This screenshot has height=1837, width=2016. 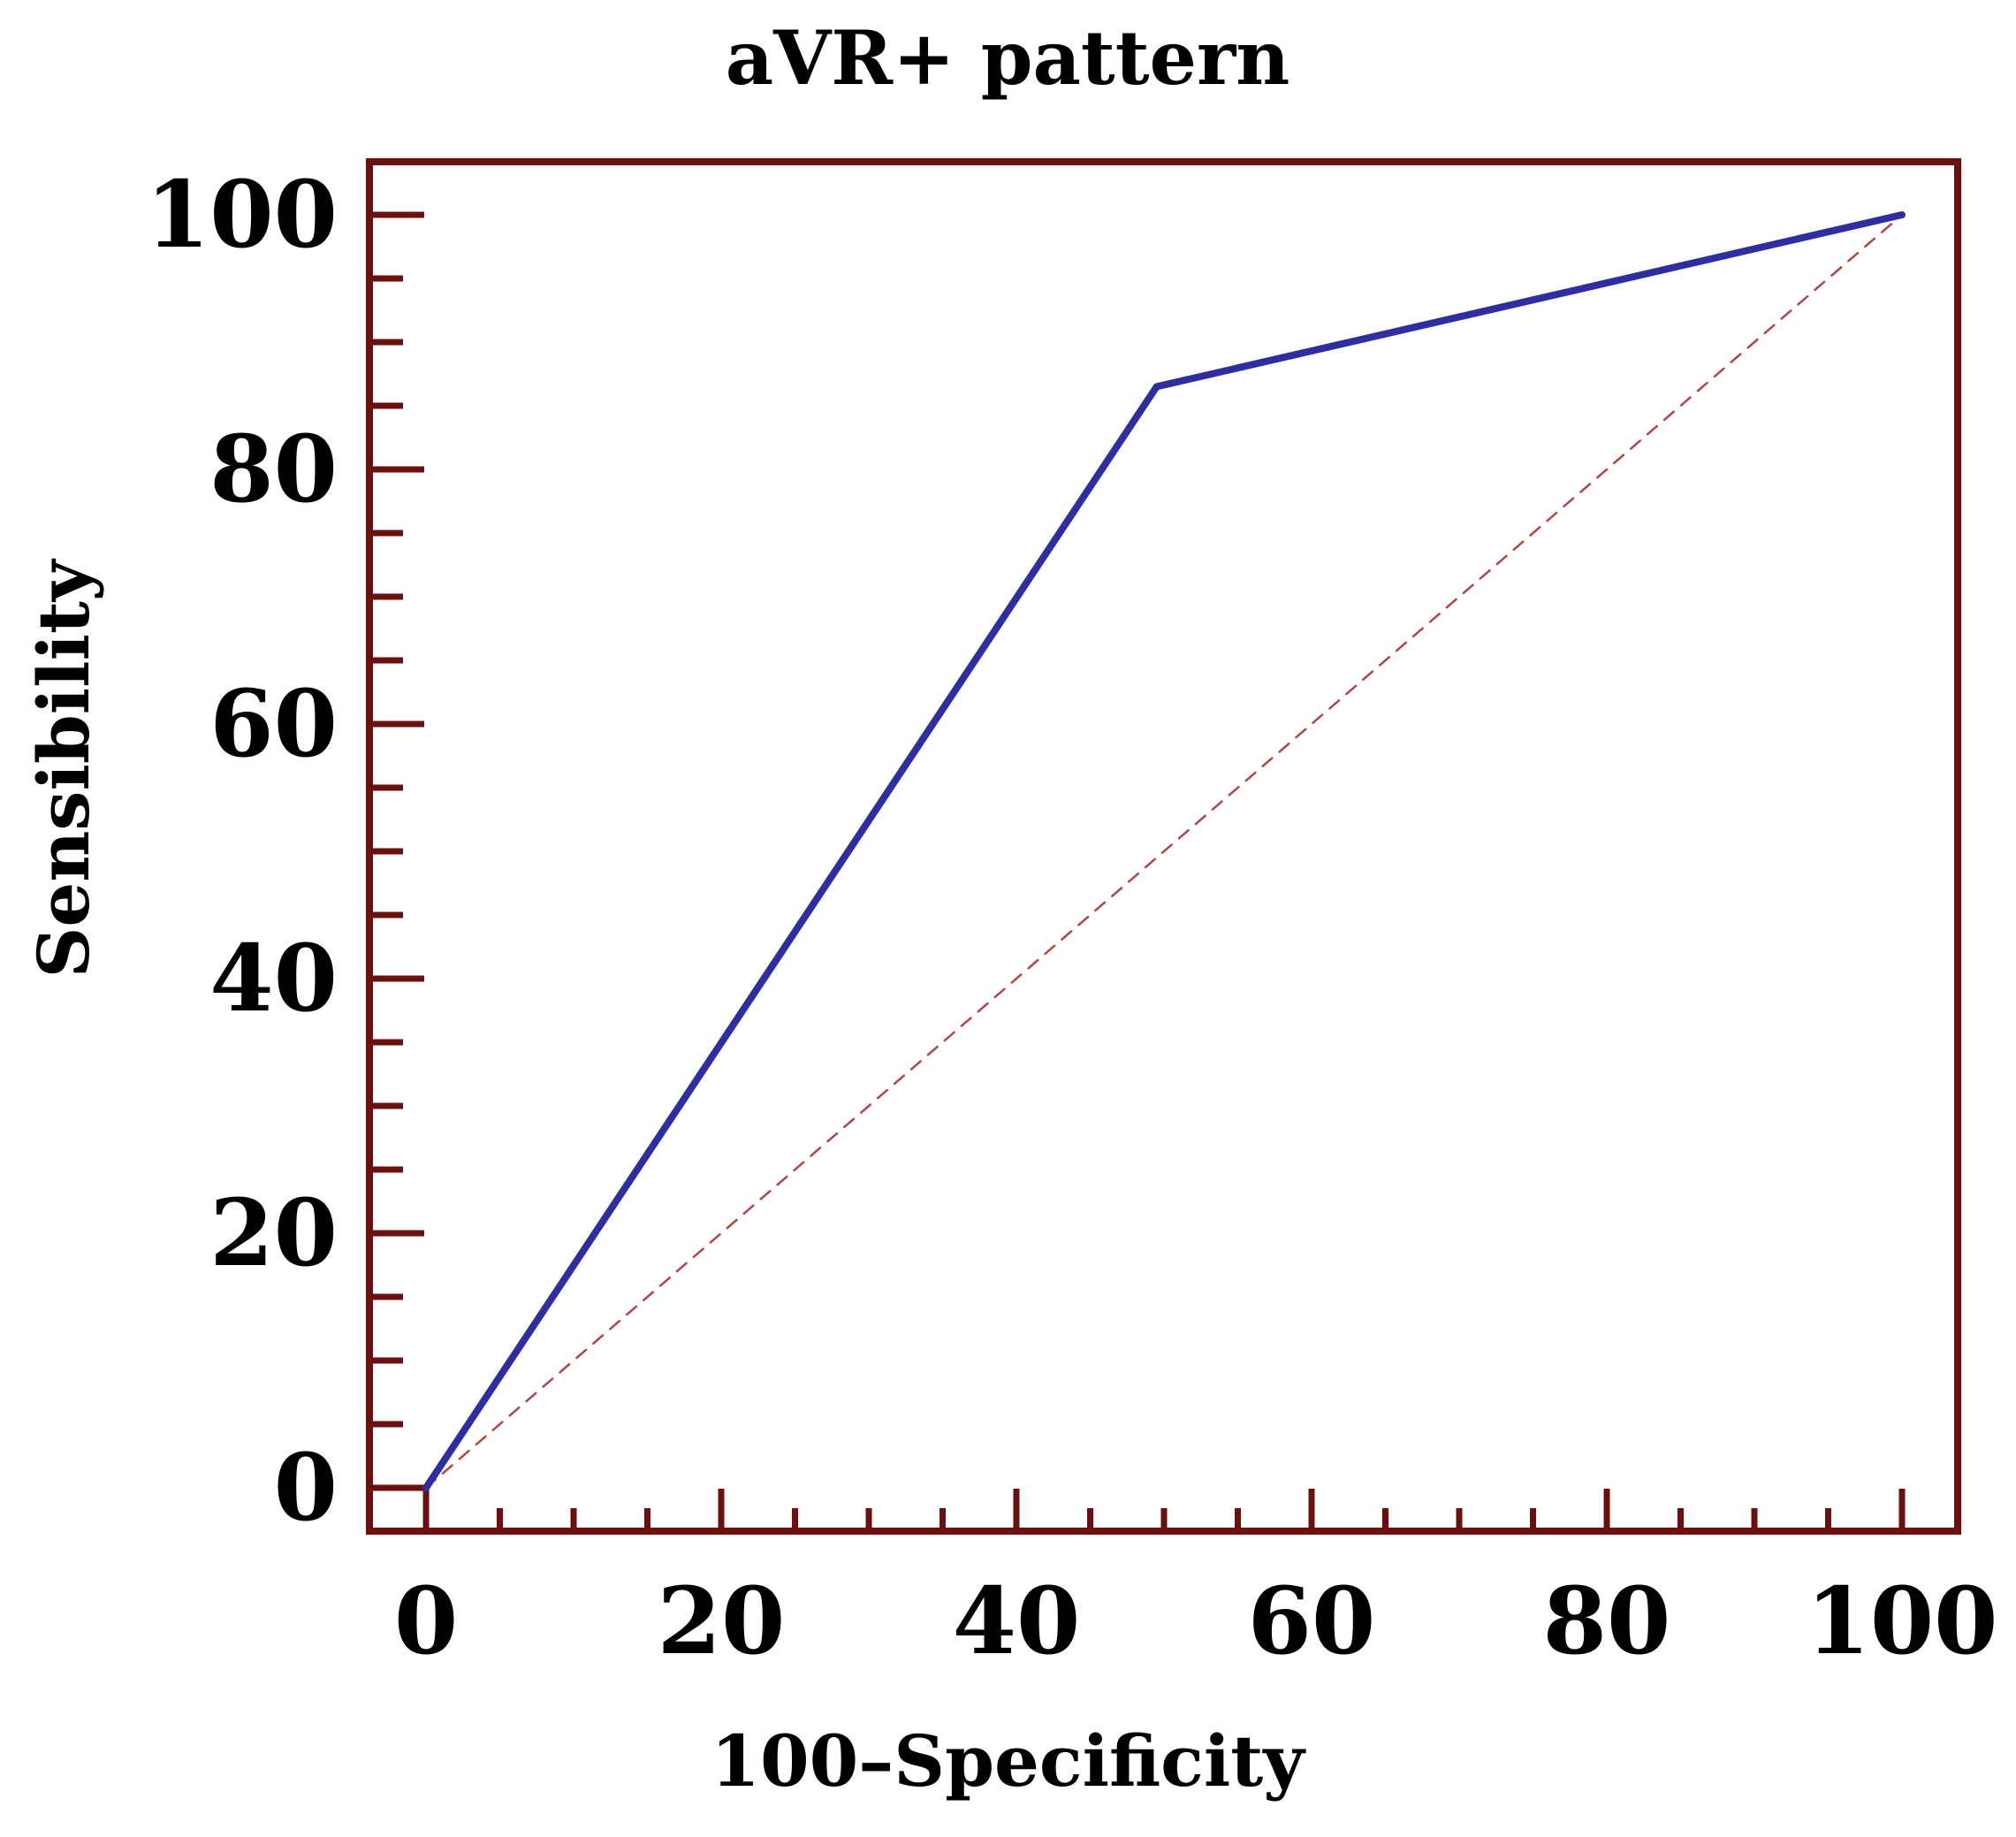 I want to click on y-tick-label: 100, so click(x=242, y=214).